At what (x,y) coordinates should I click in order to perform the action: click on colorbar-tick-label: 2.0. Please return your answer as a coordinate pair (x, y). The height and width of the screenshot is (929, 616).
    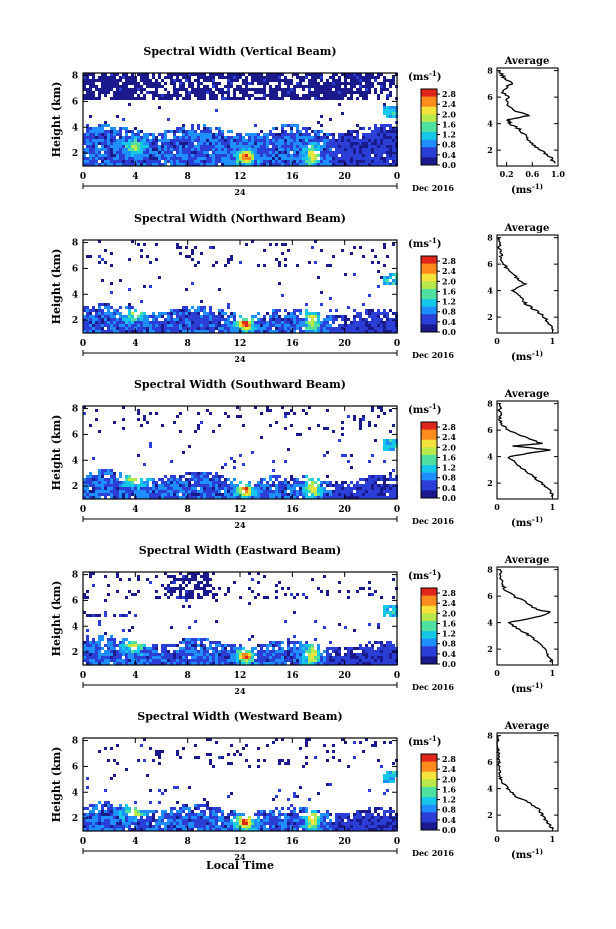
    Looking at the image, I should click on (449, 114).